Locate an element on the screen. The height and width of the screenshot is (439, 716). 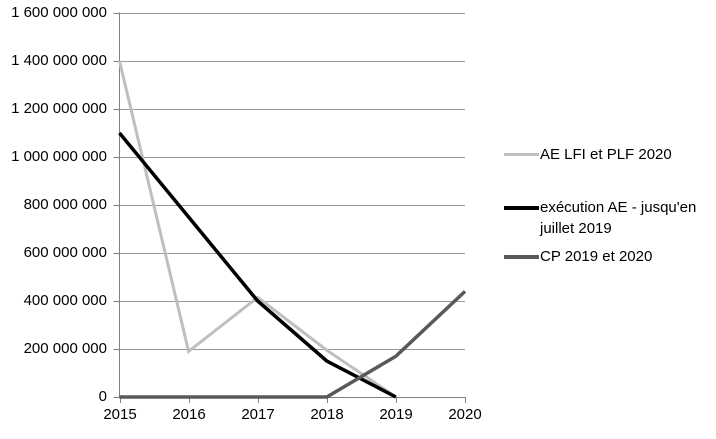
y-tick-label: 200 000 000 is located at coordinates (65, 348).